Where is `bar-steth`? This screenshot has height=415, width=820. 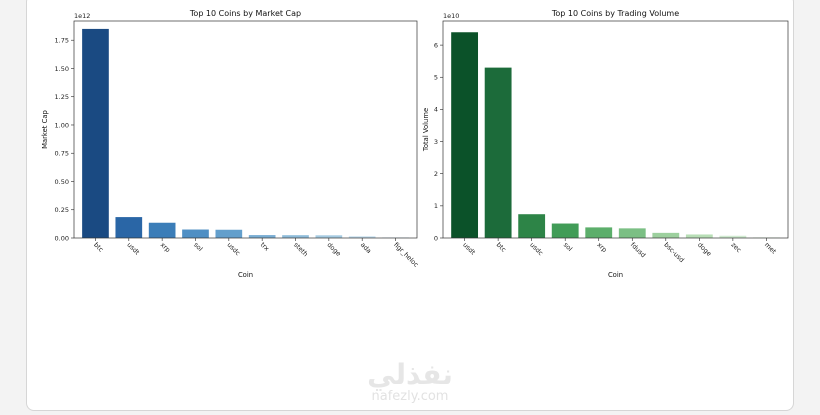 bar-steth is located at coordinates (295, 236).